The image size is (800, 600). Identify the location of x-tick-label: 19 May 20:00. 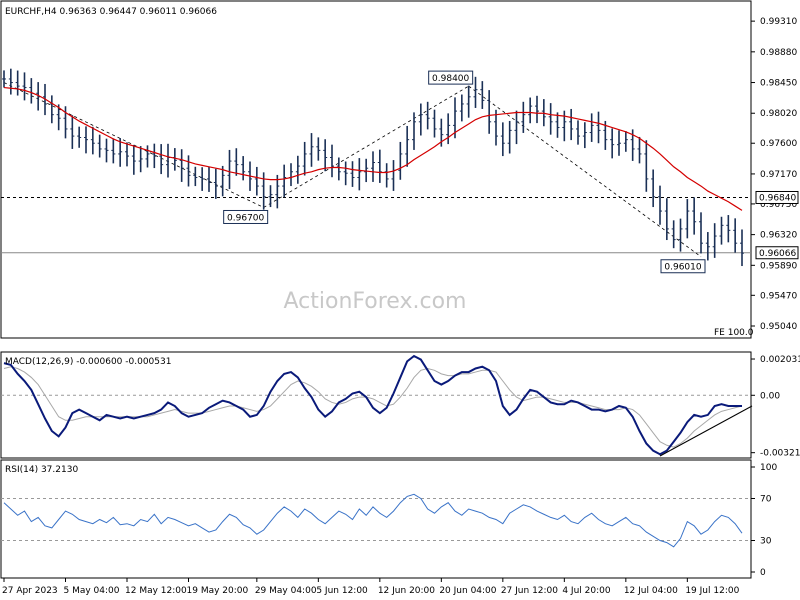
(218, 591).